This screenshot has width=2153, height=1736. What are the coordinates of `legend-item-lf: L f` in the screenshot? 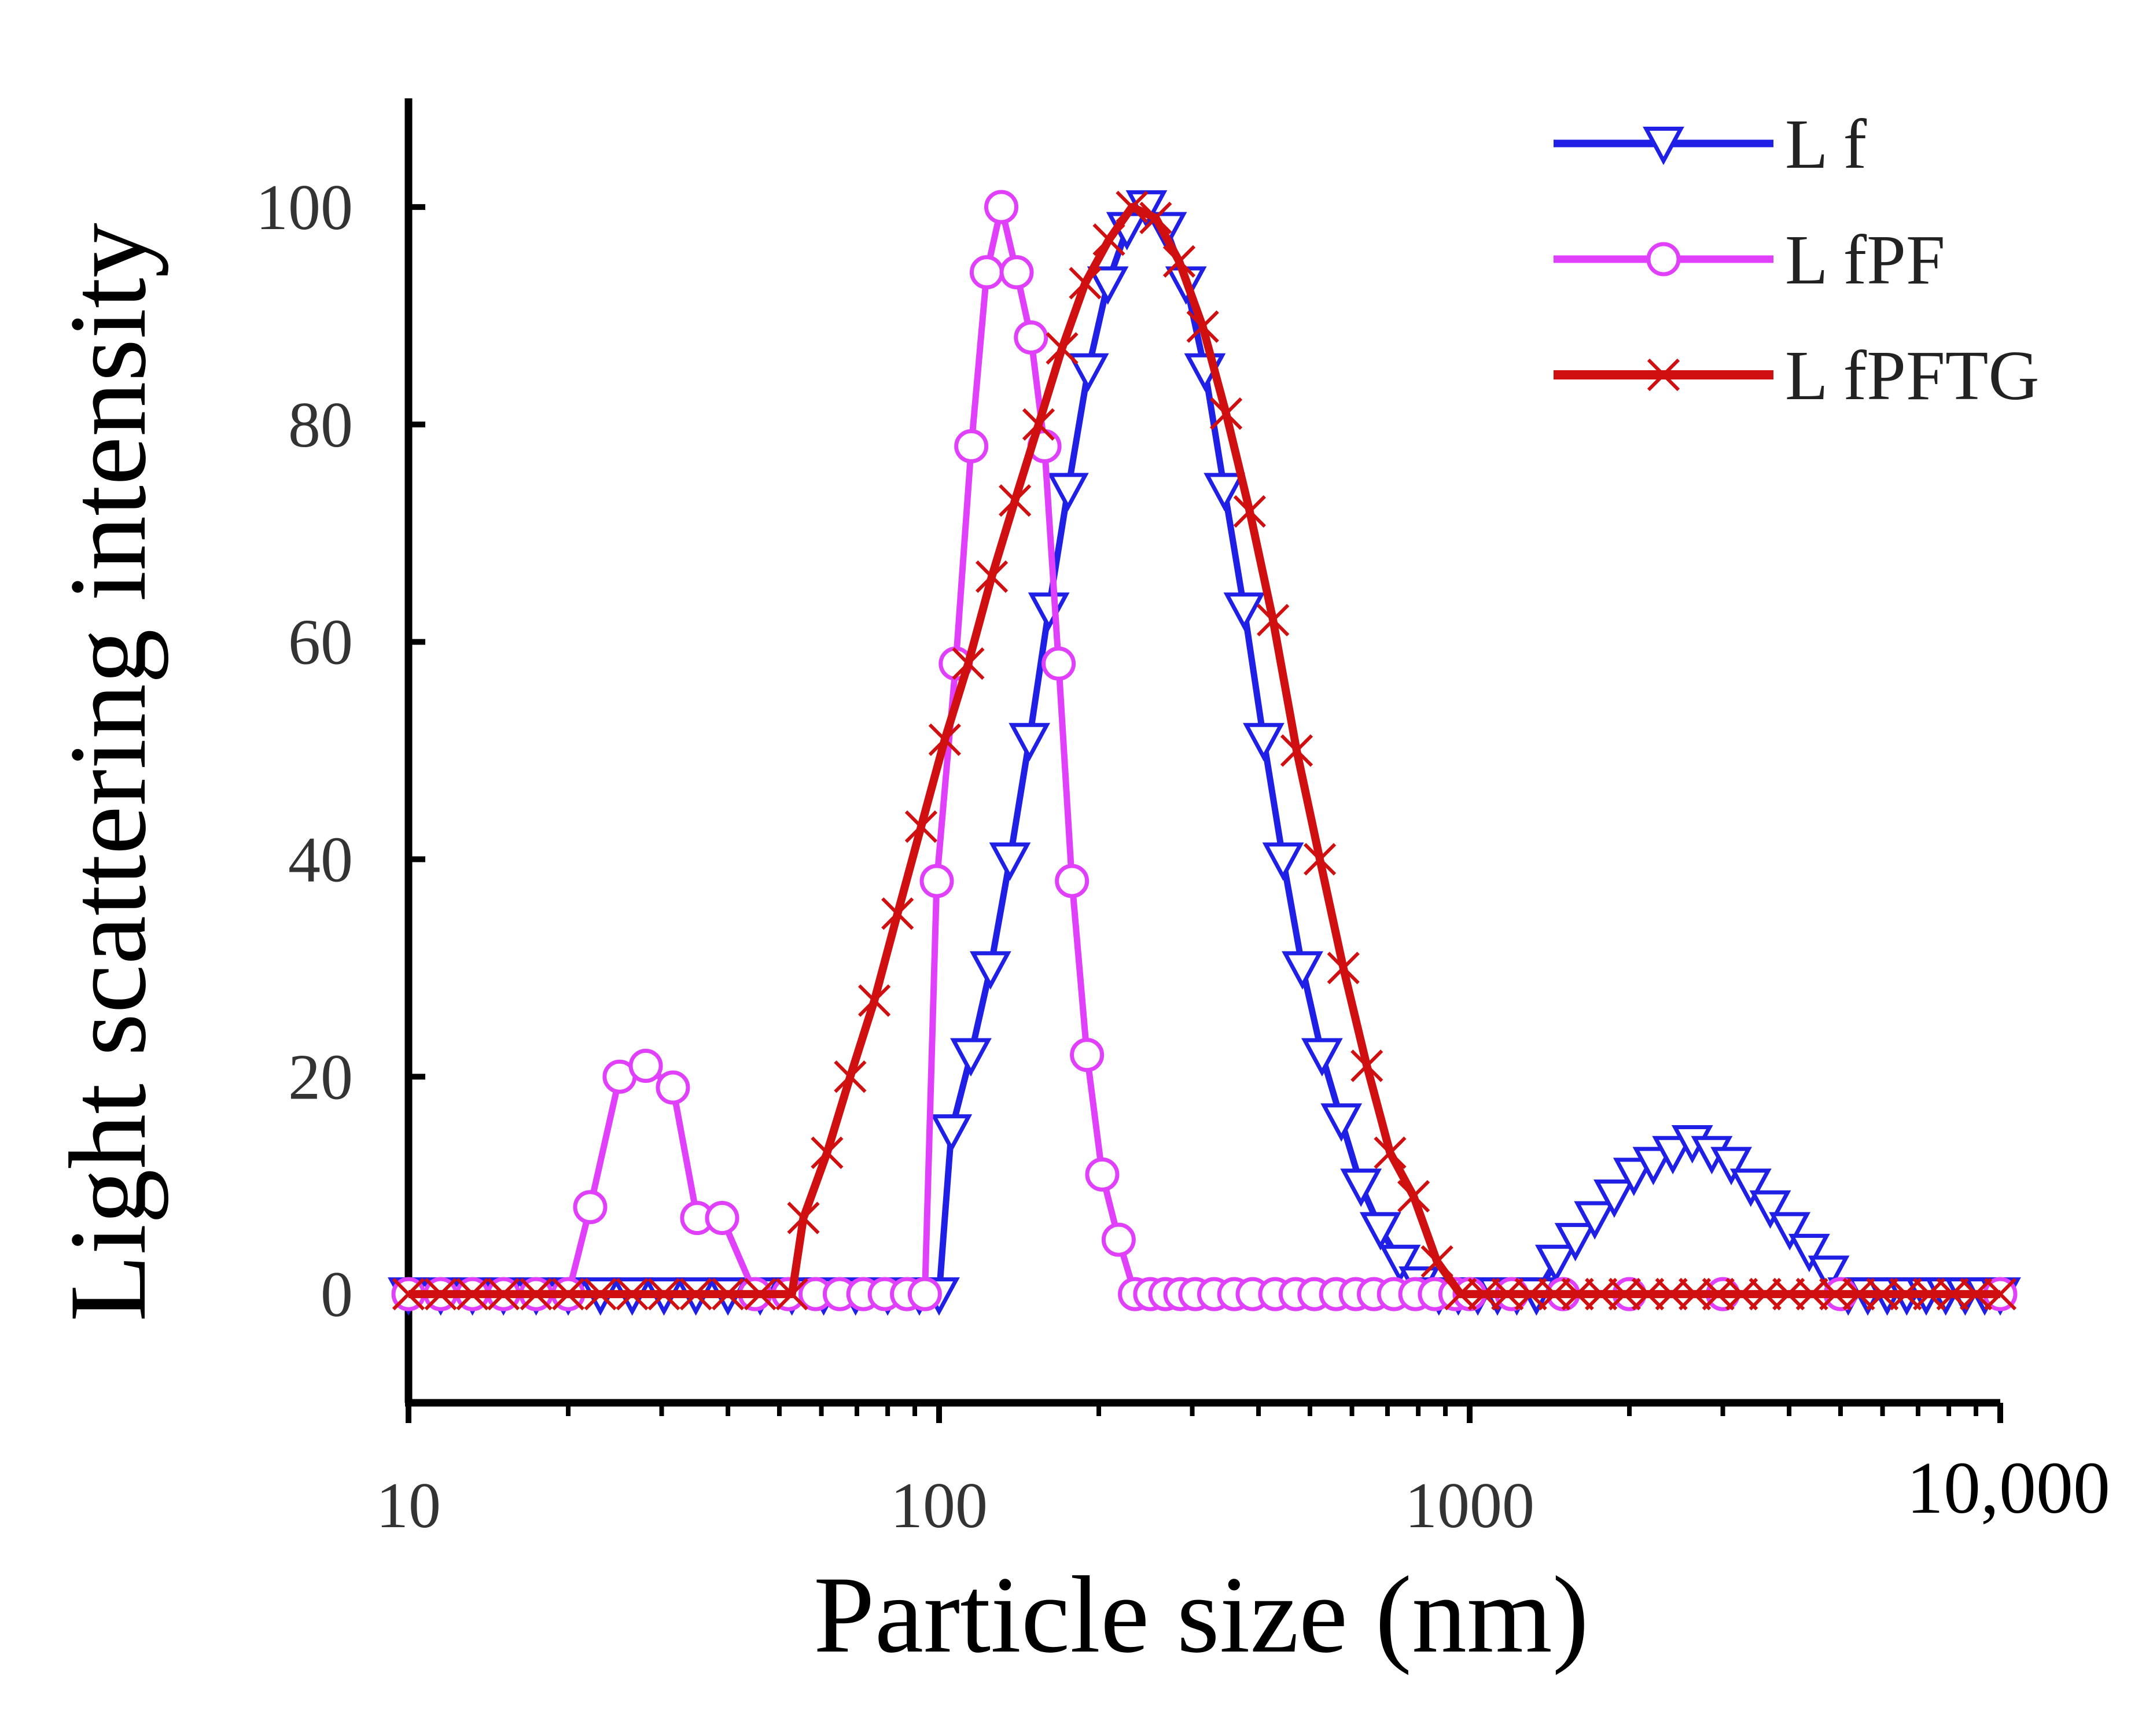 It's located at (1710, 144).